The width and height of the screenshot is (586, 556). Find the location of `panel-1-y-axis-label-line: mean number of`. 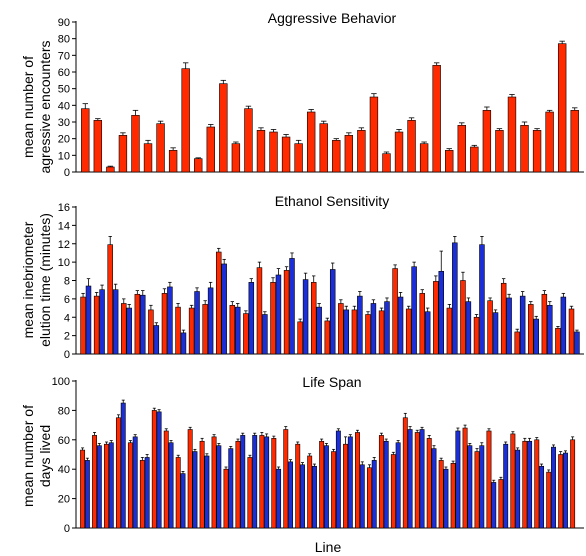

panel-1-y-axis-label-line: mean number of is located at coordinates (28, 107).